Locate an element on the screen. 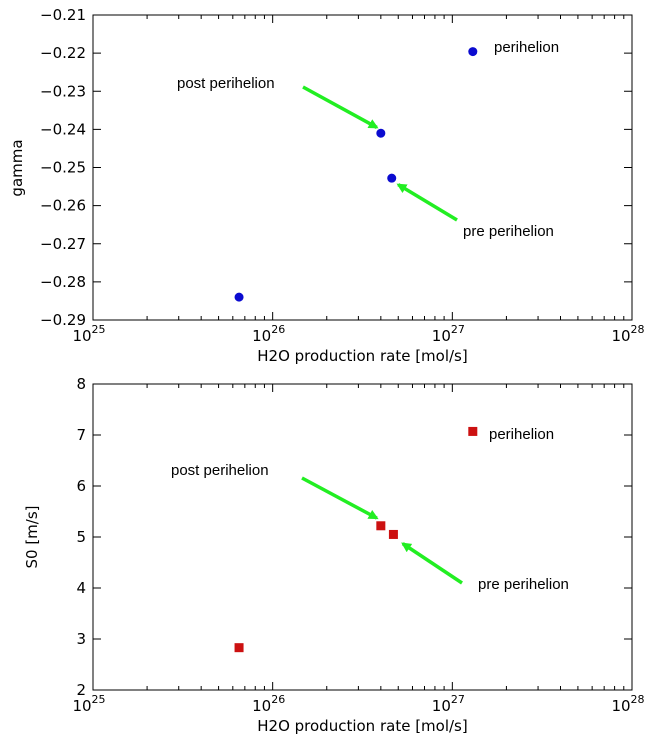 This screenshot has width=668, height=737. y-tick-label: −0.27 is located at coordinates (63, 244).